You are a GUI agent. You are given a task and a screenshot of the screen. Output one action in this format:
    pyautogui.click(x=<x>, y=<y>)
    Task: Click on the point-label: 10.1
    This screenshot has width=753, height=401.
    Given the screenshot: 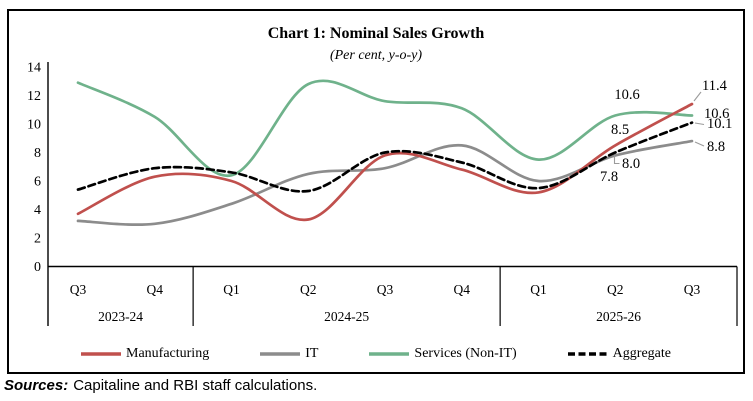 What is the action you would take?
    pyautogui.click(x=719, y=124)
    